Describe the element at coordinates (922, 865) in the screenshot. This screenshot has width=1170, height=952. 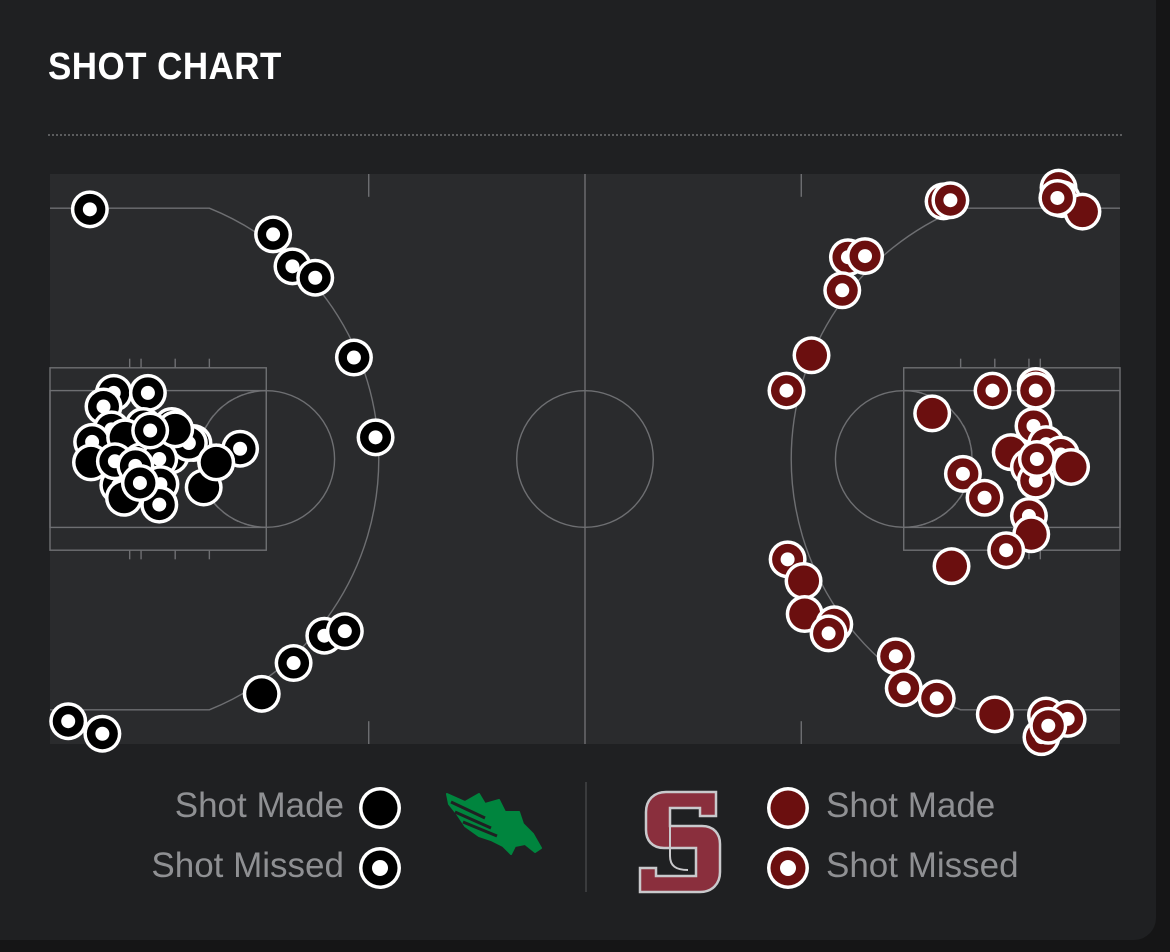
I see `away-legend-missed-label: Shot Missed` at that location.